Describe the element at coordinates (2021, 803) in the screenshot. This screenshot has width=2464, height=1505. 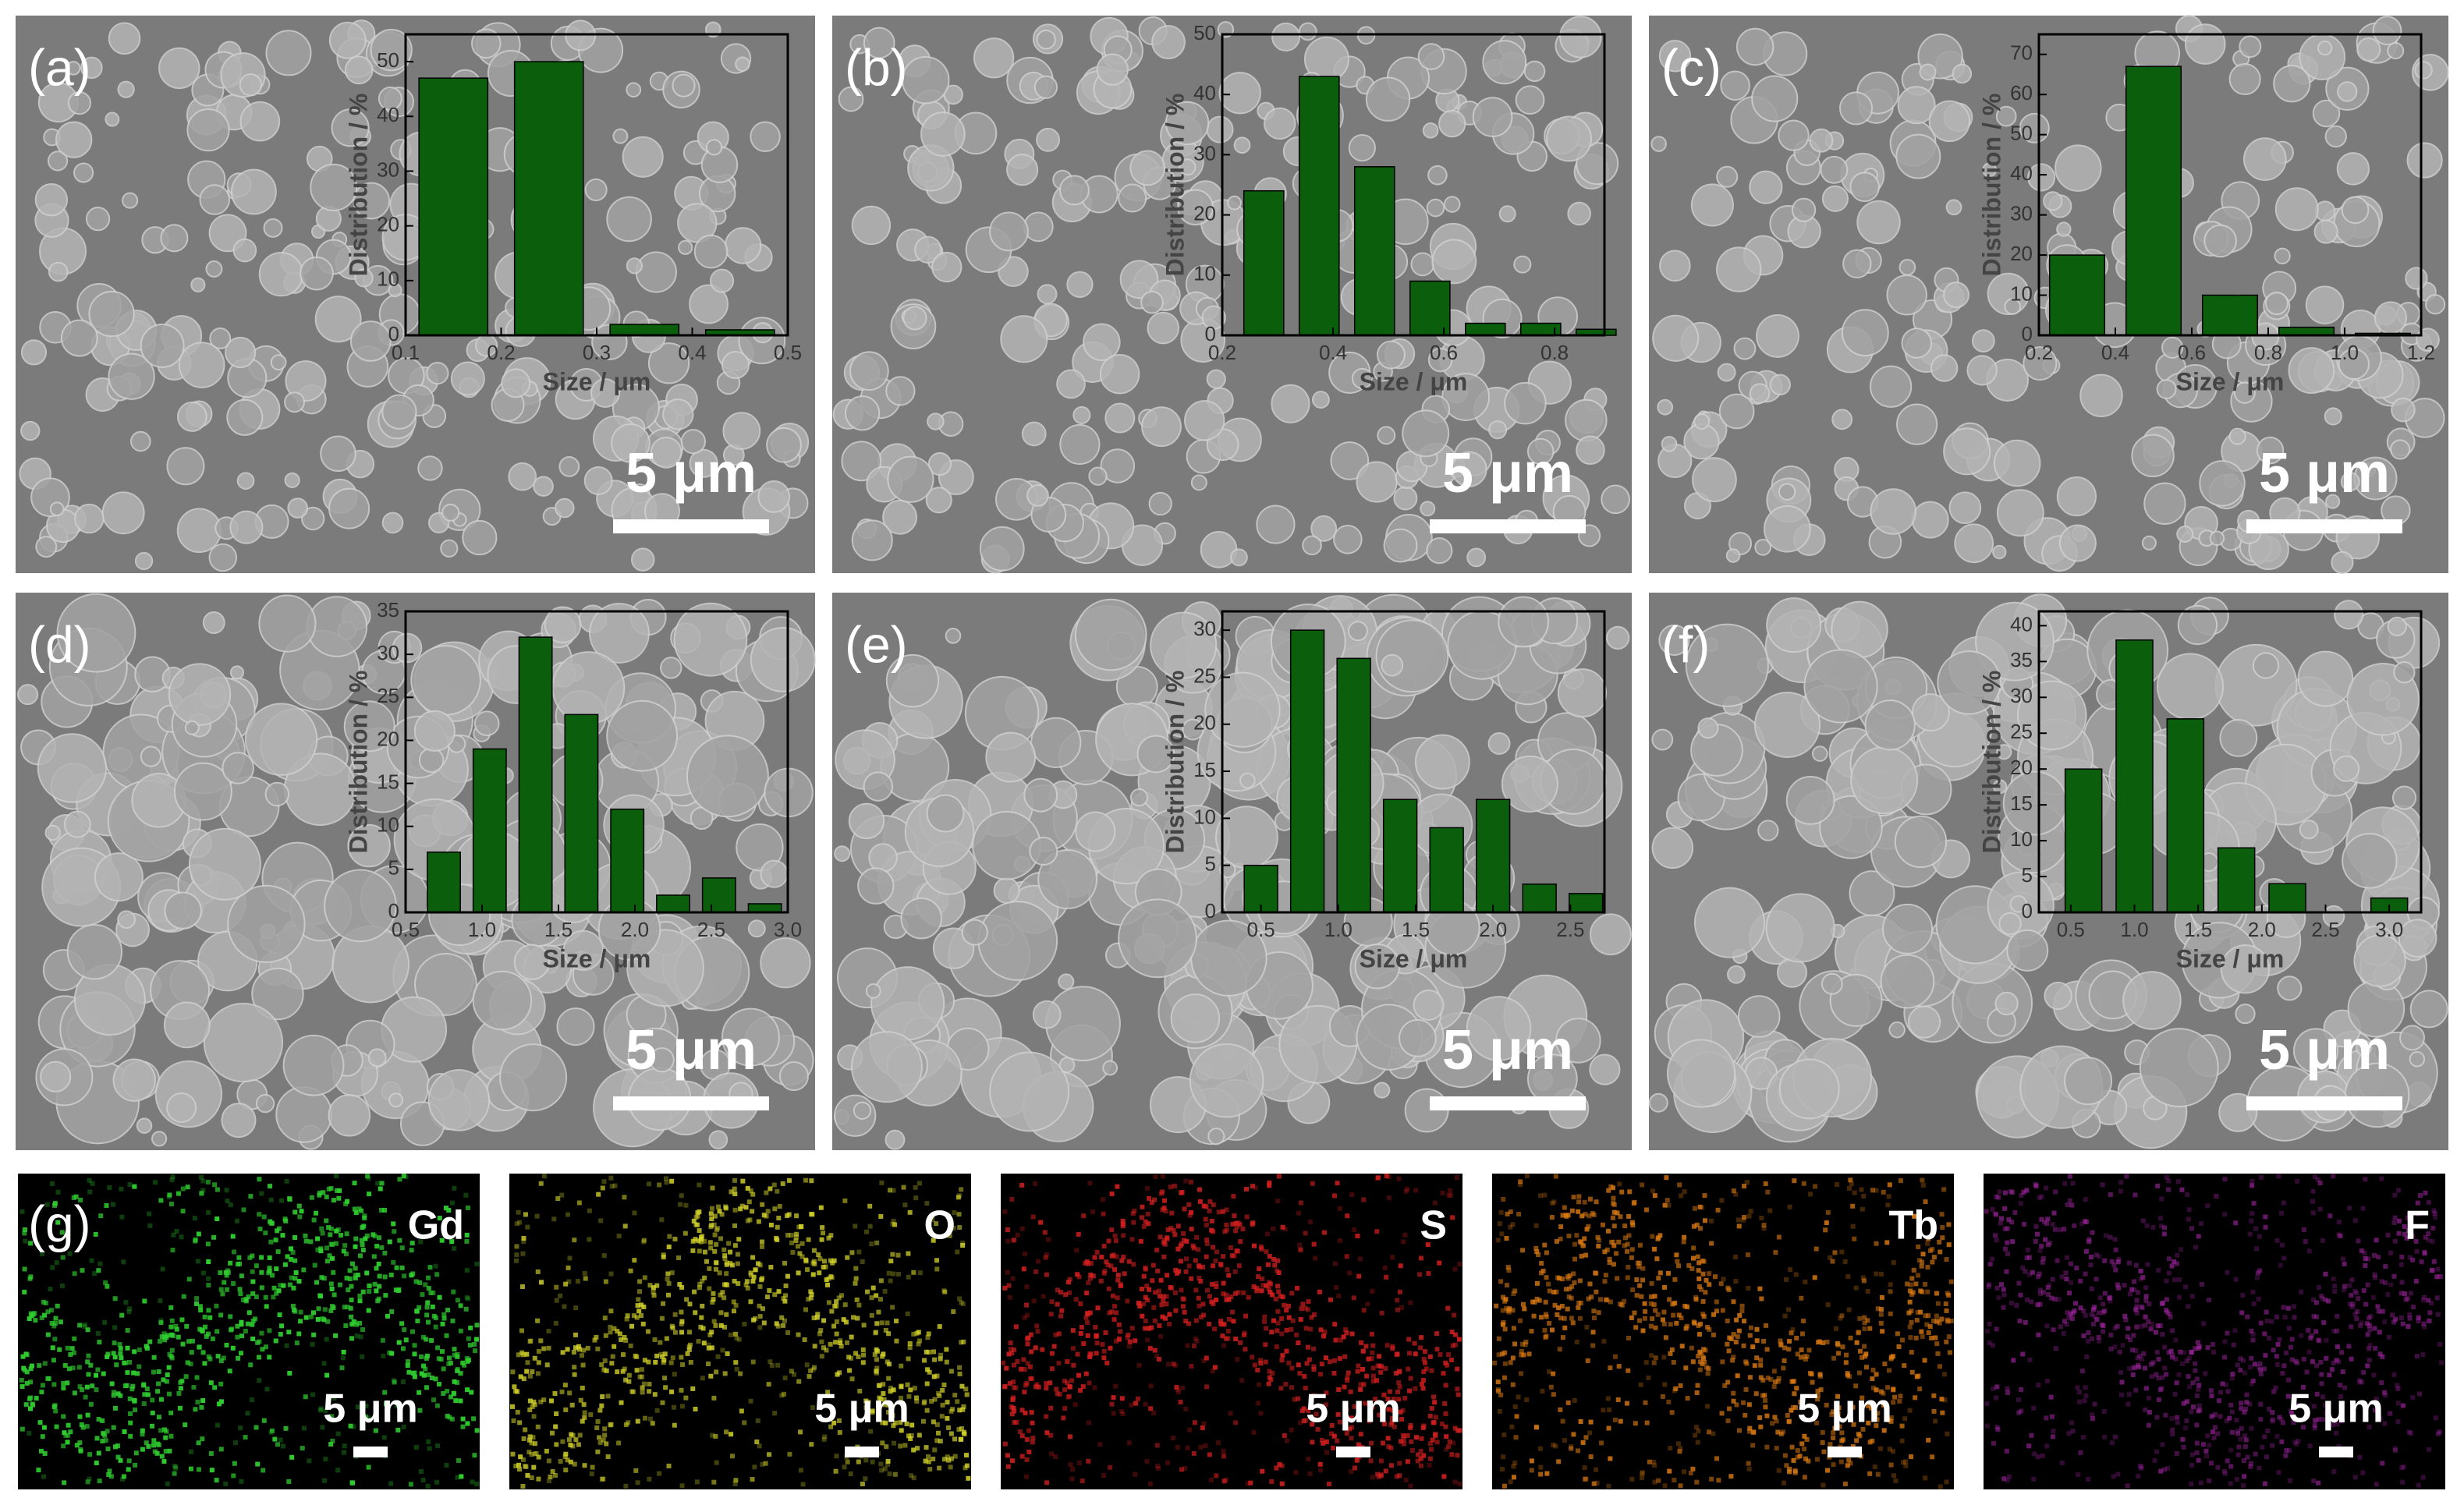
I see `y-tick-label: 15` at that location.